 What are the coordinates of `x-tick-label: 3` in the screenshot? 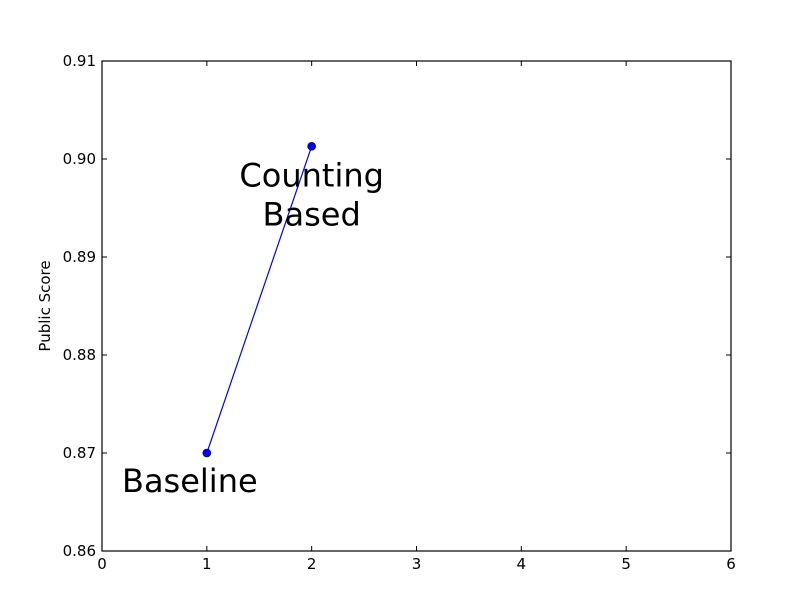 It's located at (417, 564).